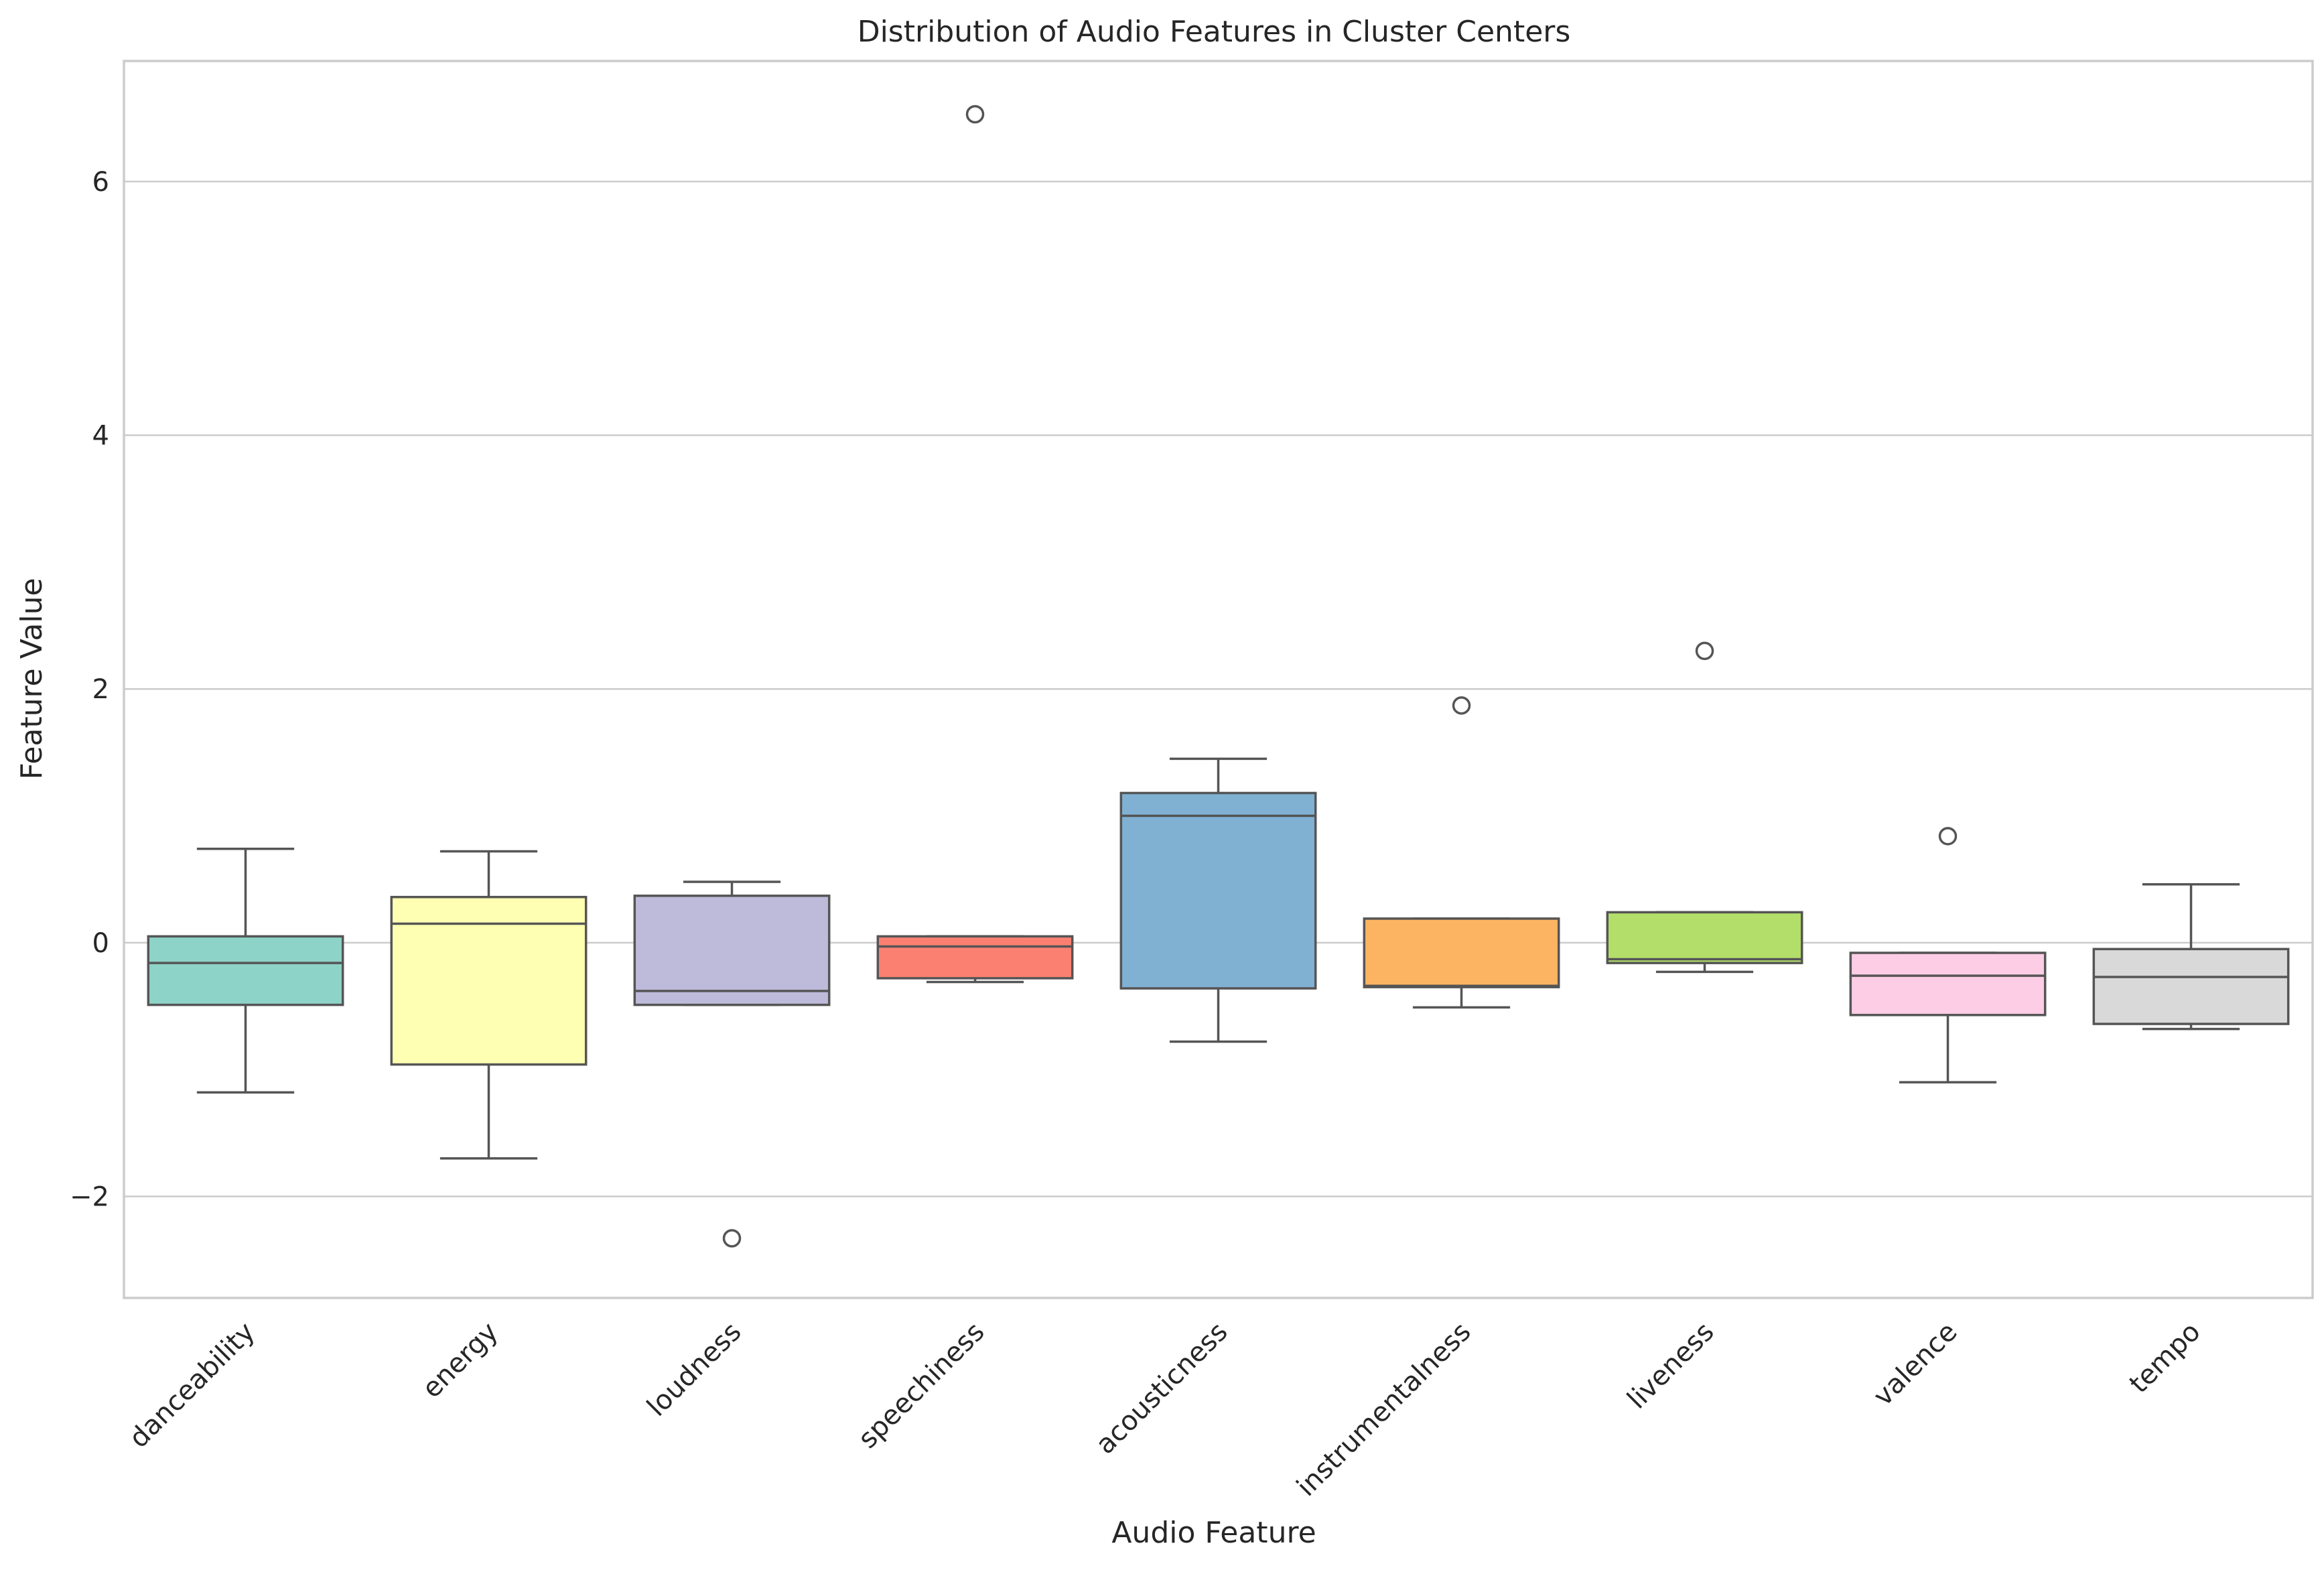 The width and height of the screenshot is (2324, 1572). What do you see at coordinates (694, 1370) in the screenshot?
I see `x-tick-label: loudness` at bounding box center [694, 1370].